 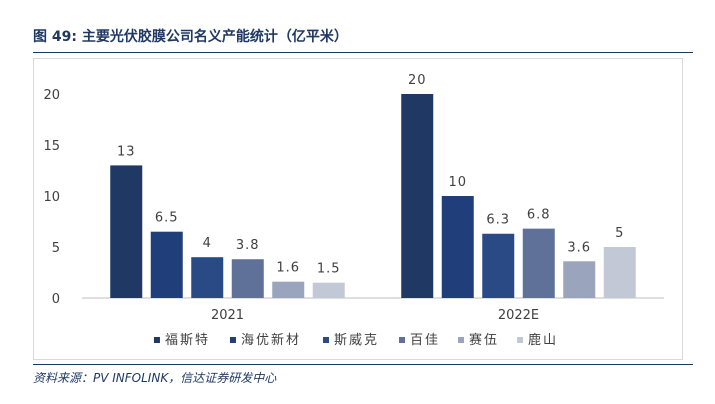 I want to click on x-tick-label: 2021, so click(x=227, y=315).